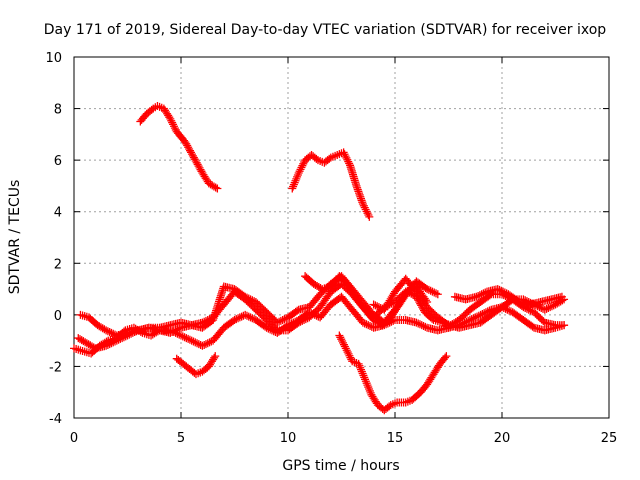 The height and width of the screenshot is (480, 640). Describe the element at coordinates (15, 237) in the screenshot. I see `y-axis-title: SDTVAR / TECUs` at that location.